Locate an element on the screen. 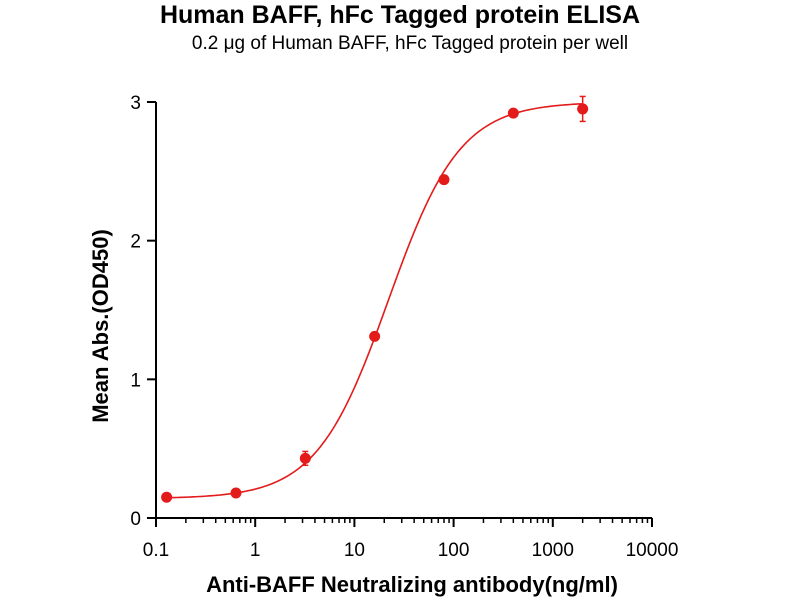 Image resolution: width=800 pixels, height=600 pixels. x-tick-label: 10000 is located at coordinates (652, 550).